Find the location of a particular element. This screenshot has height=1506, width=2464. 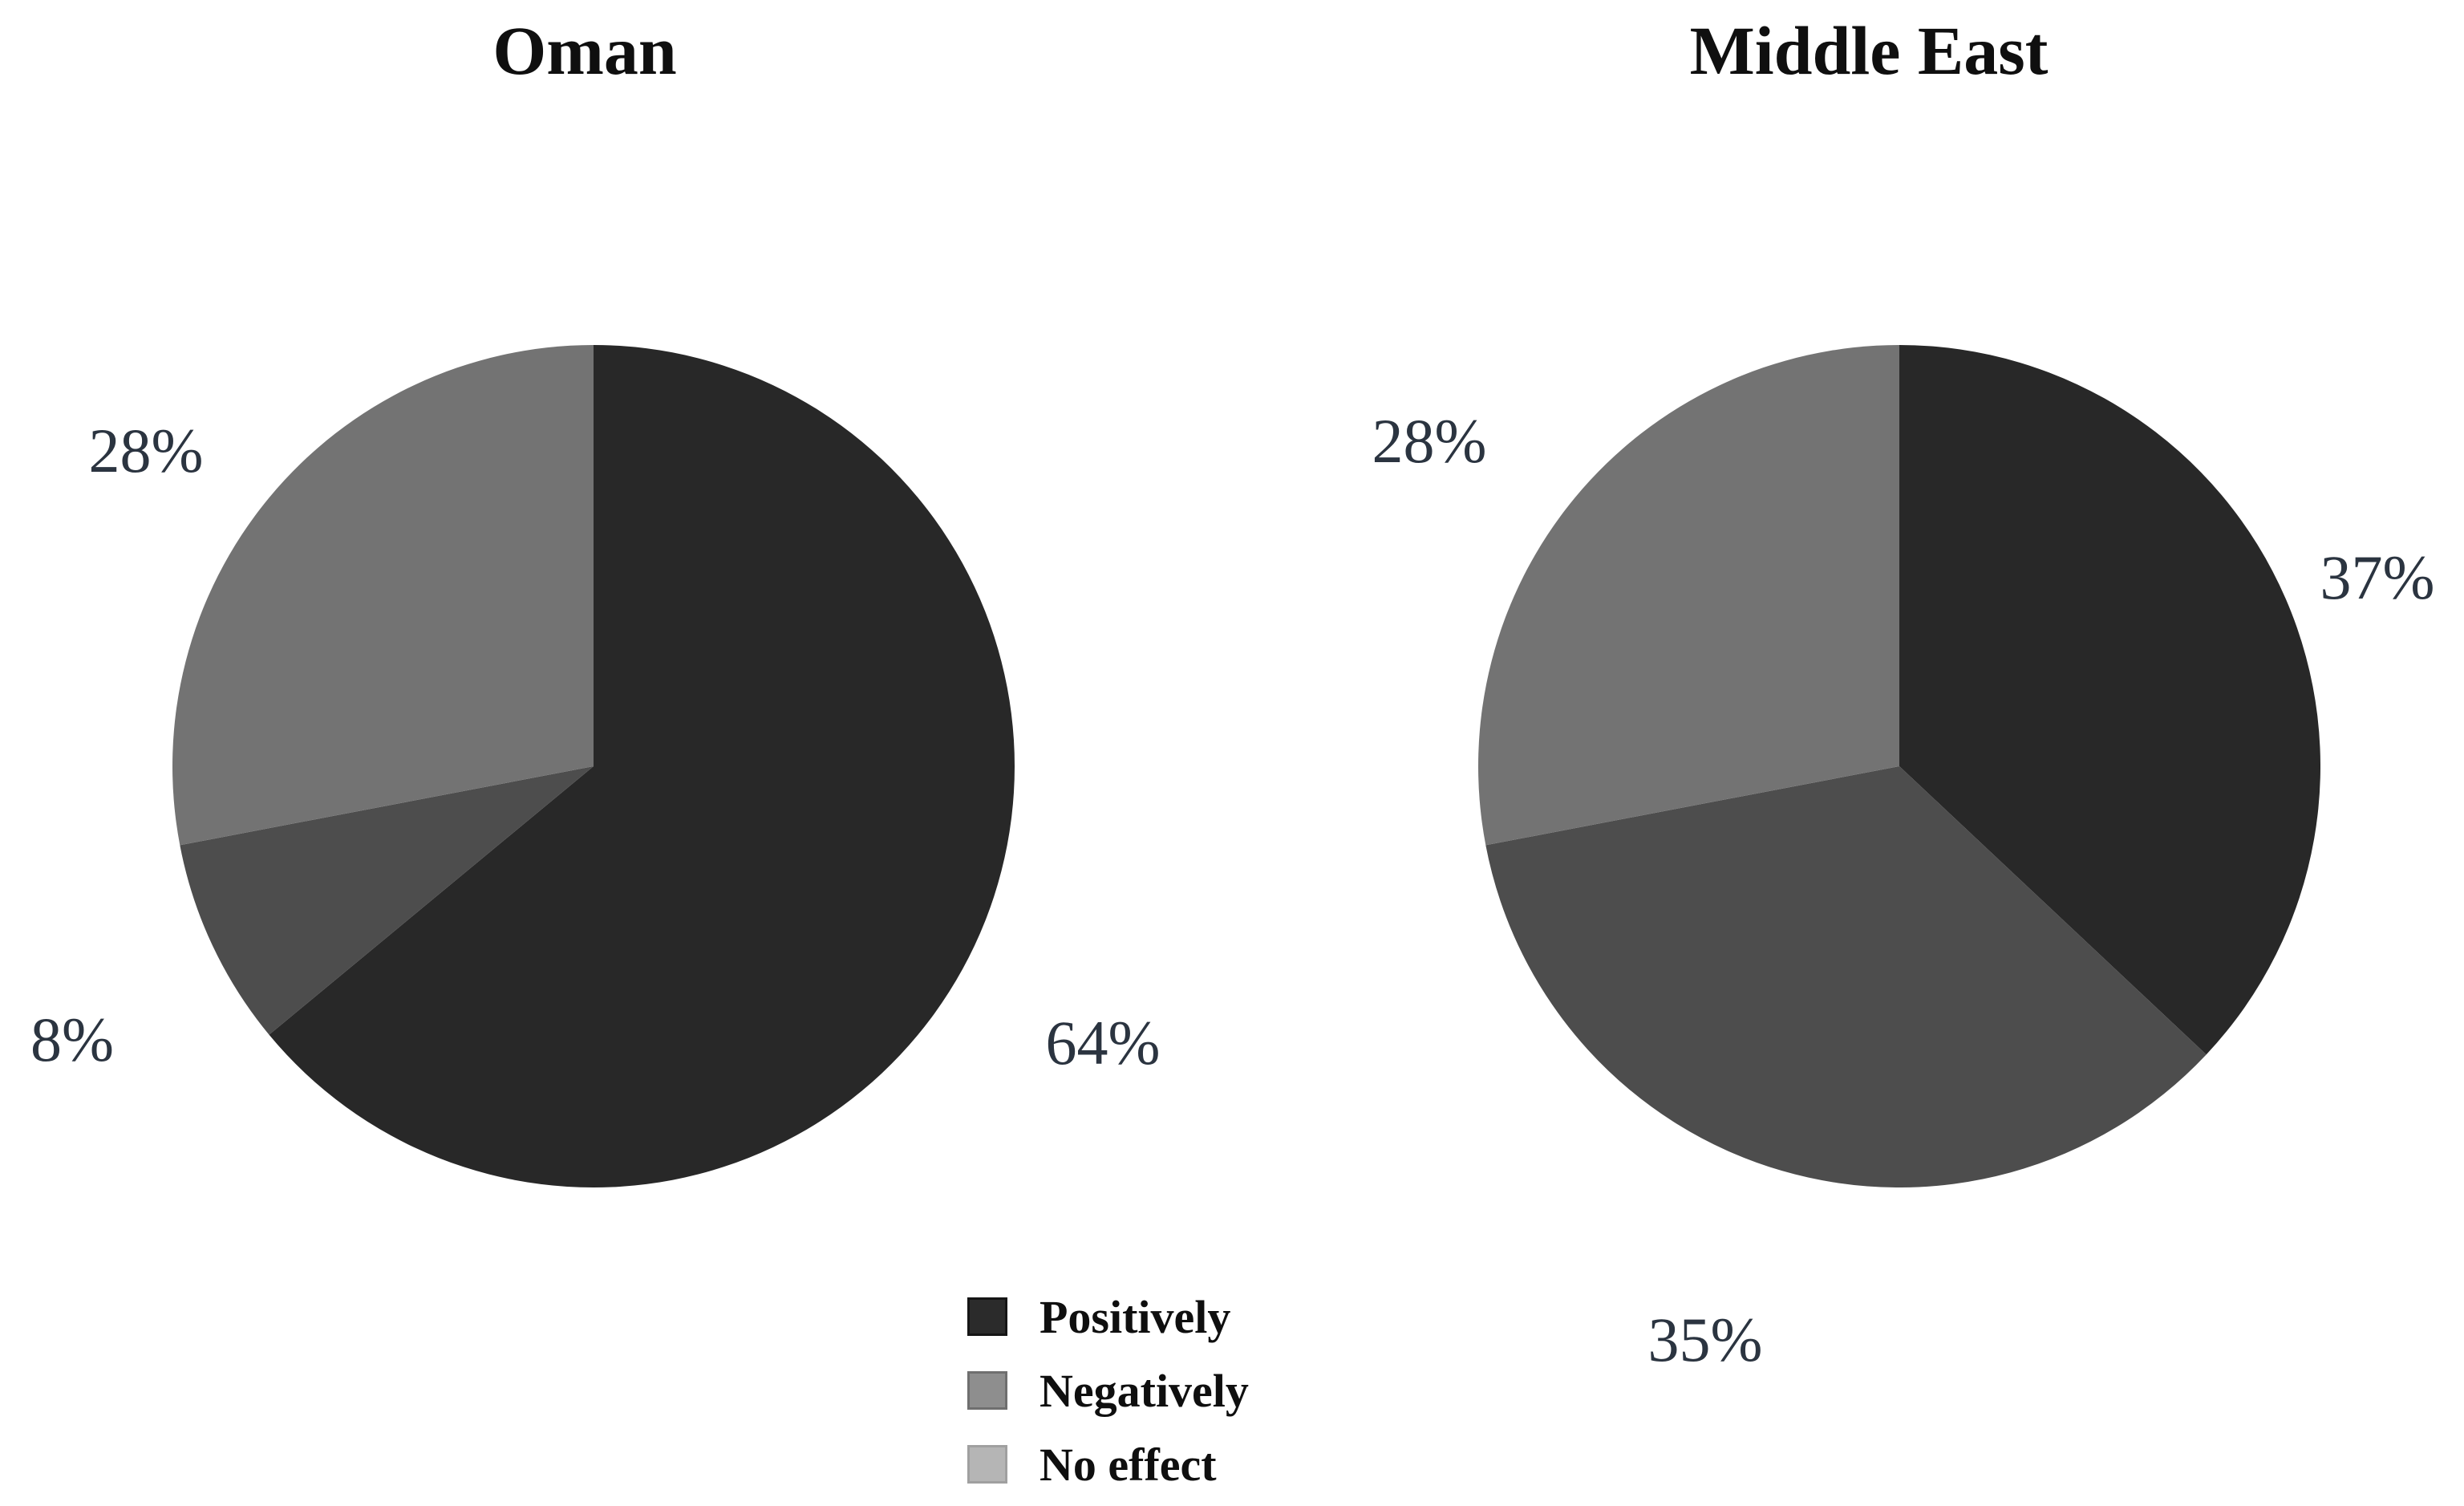

chart-title-oman: Oman is located at coordinates (584, 50).